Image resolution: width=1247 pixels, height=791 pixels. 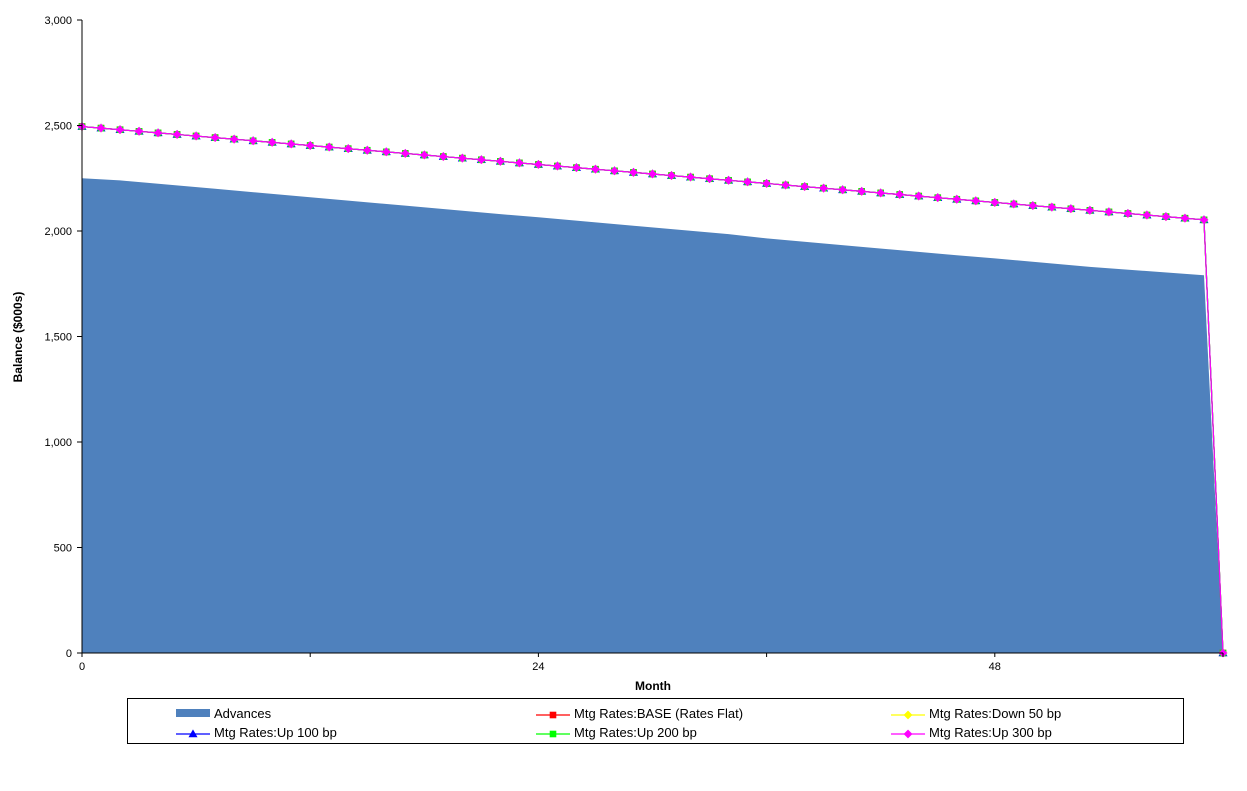 I want to click on legend-item-up-300: Mtg Rates:Up 300 bp, so click(x=971, y=732).